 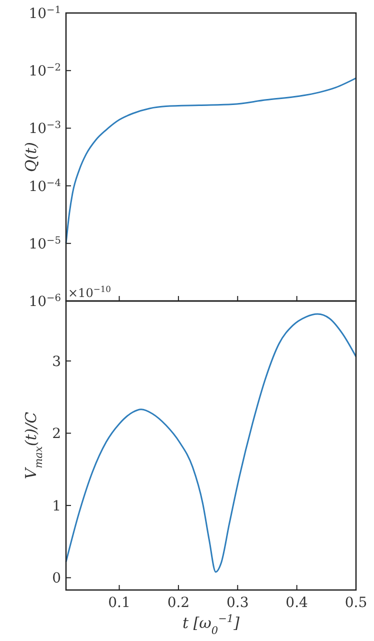 I want to click on y-tick-label: 10$^{−3}$, so click(x=44, y=129).